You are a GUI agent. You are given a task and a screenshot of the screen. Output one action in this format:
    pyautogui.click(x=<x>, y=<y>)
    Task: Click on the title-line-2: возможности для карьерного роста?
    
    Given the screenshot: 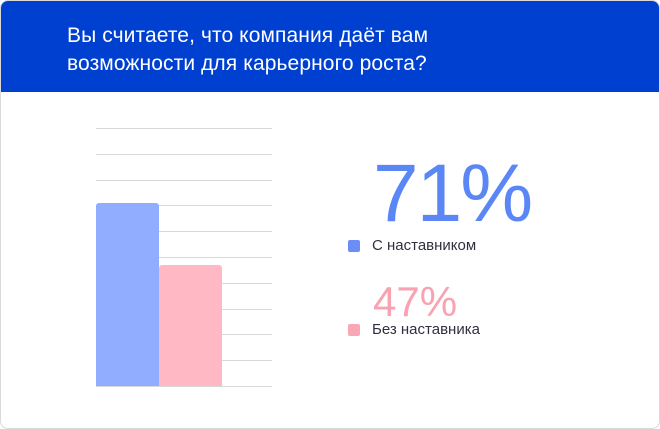 What is the action you would take?
    pyautogui.click(x=247, y=63)
    